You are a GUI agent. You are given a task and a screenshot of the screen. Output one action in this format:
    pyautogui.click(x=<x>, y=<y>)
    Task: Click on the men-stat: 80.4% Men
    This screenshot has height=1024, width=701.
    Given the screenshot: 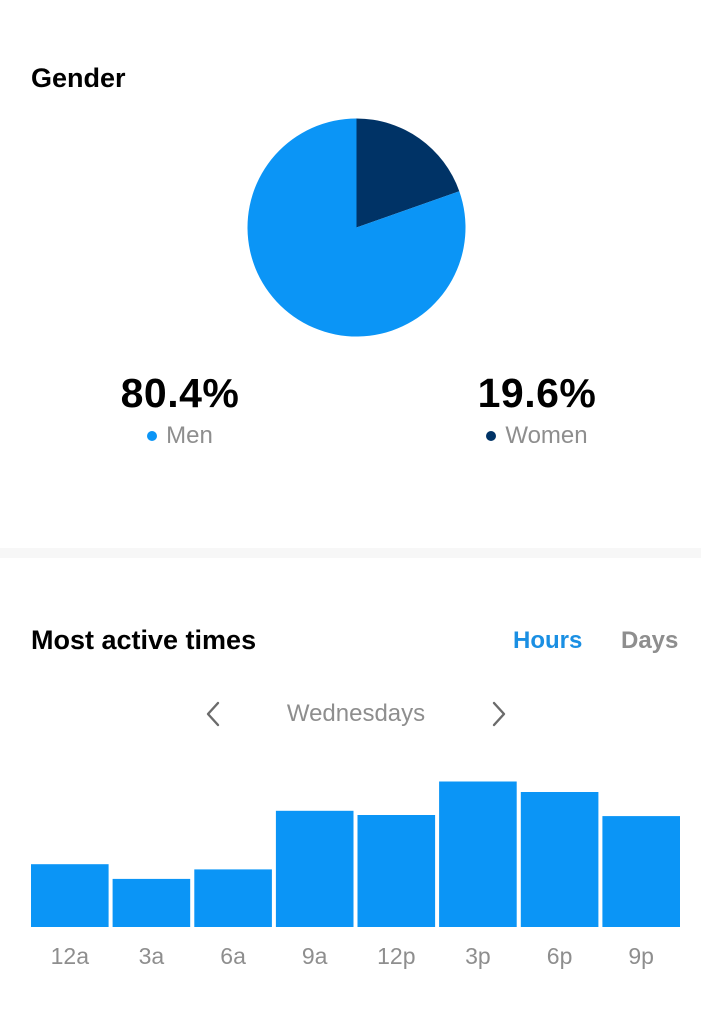 What is the action you would take?
    pyautogui.click(x=180, y=410)
    